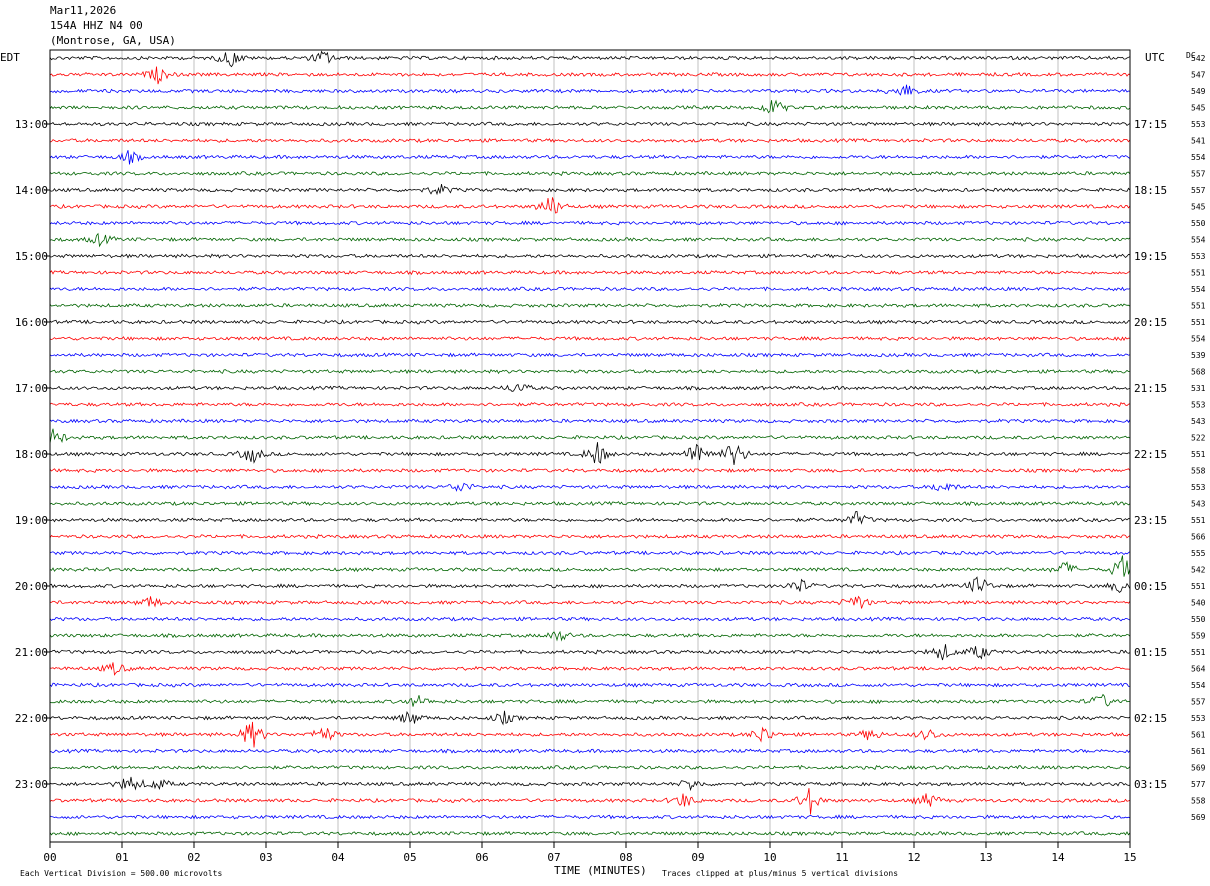  I want to click on right-time-label: 22:15, so click(1150, 454).